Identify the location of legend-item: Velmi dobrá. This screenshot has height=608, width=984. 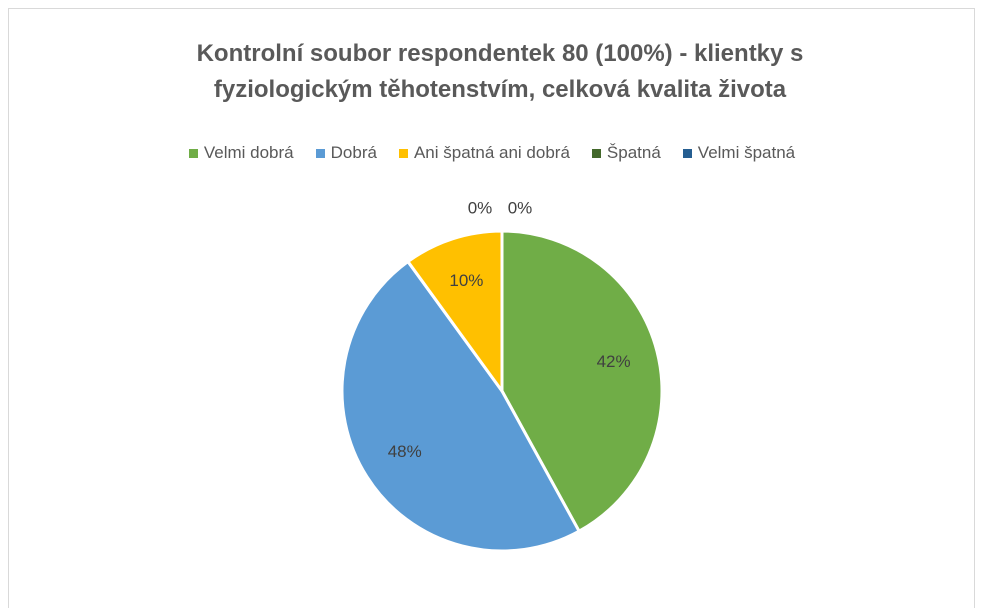
(241, 153).